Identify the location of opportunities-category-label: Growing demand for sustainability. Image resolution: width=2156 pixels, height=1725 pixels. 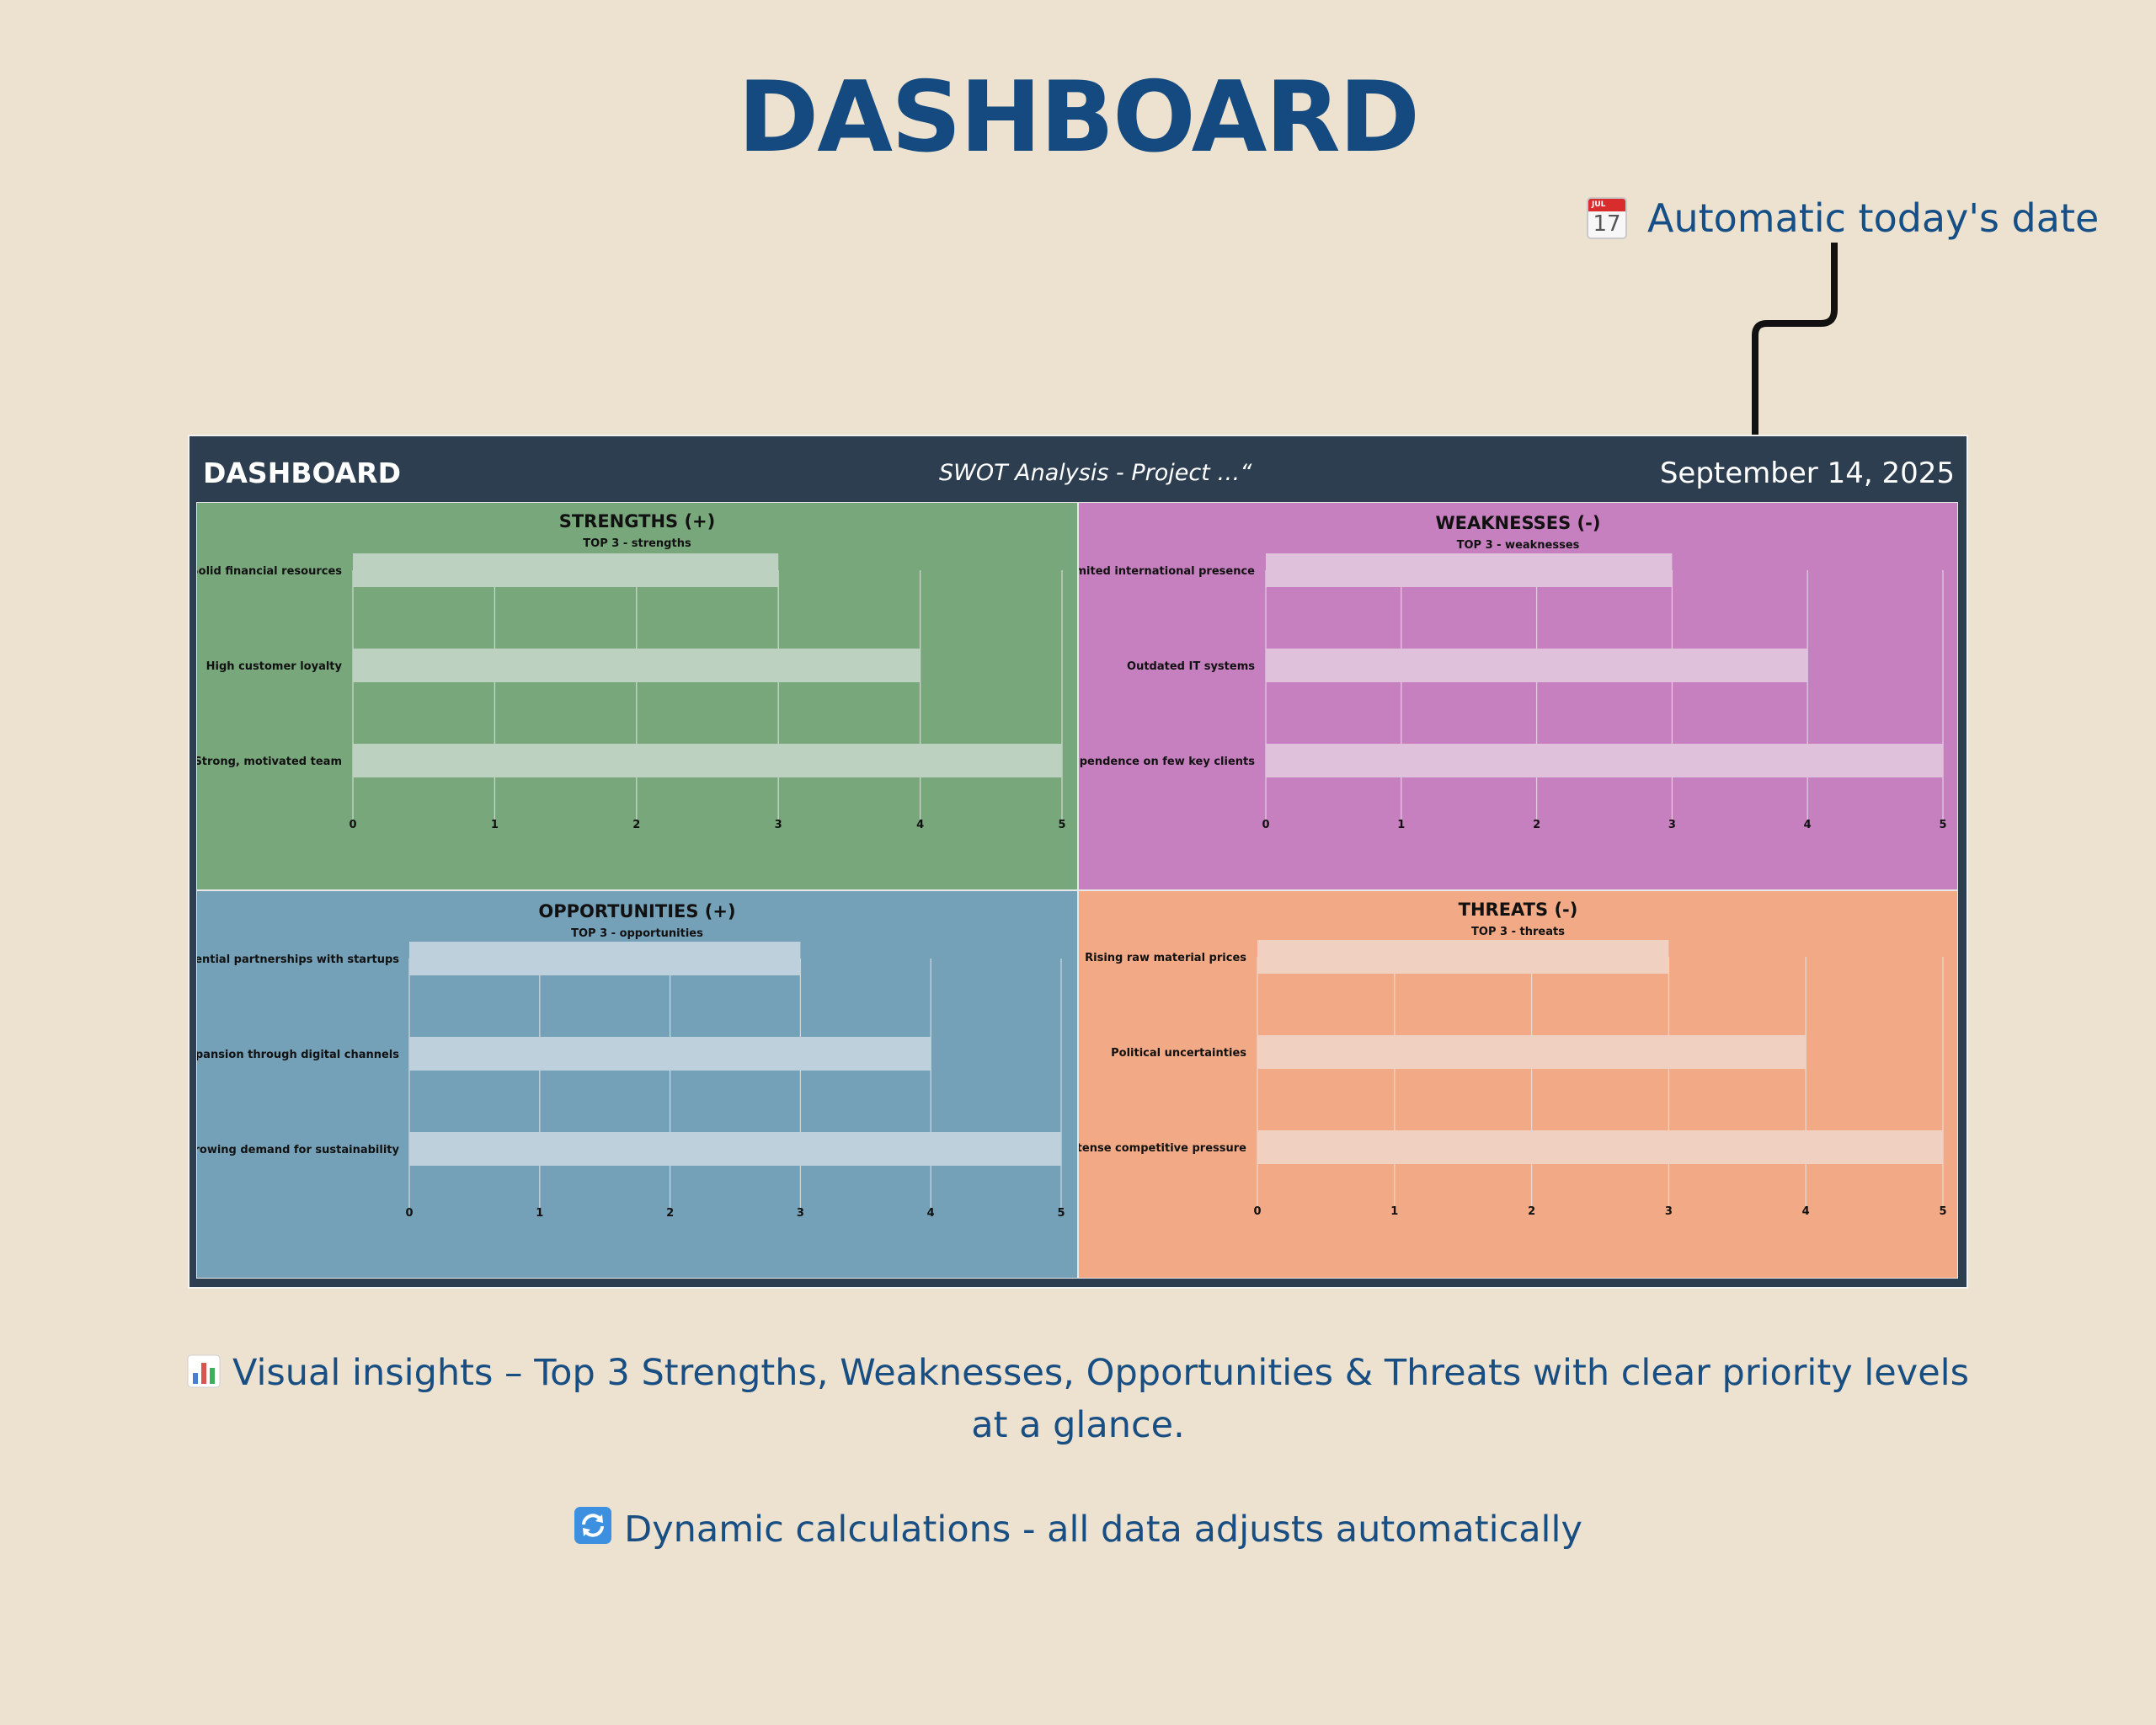
(298, 1150).